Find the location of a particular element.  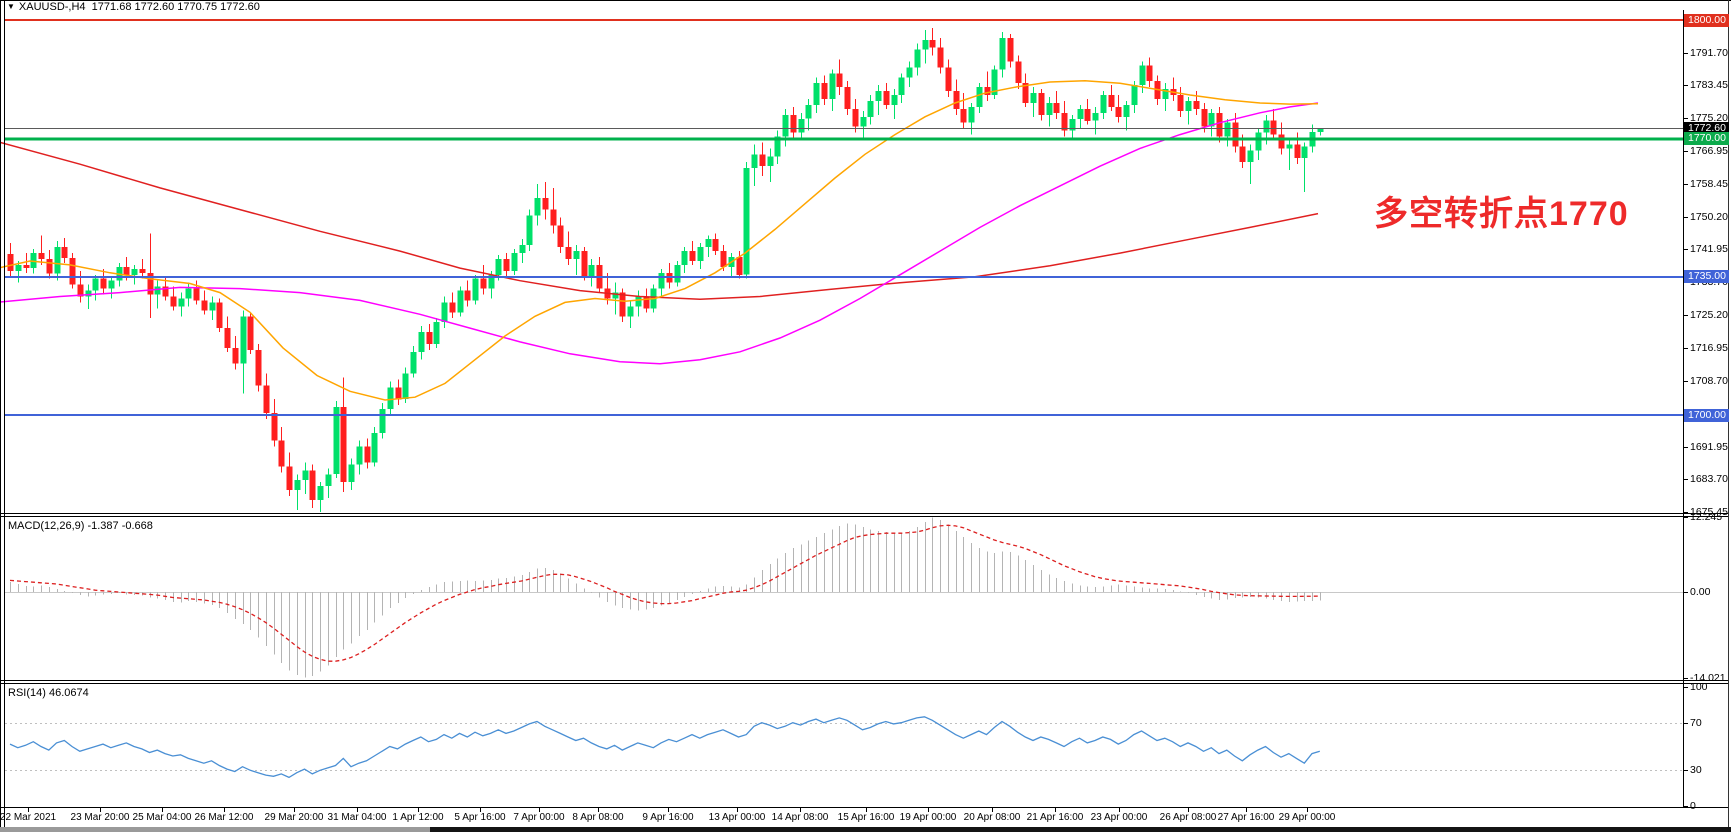

time-label: 31 Mar 04:00 is located at coordinates (357, 817).